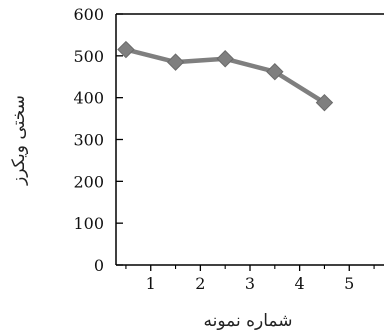 The image size is (384, 334). I want to click on y-tick-label: 100, so click(88, 223).